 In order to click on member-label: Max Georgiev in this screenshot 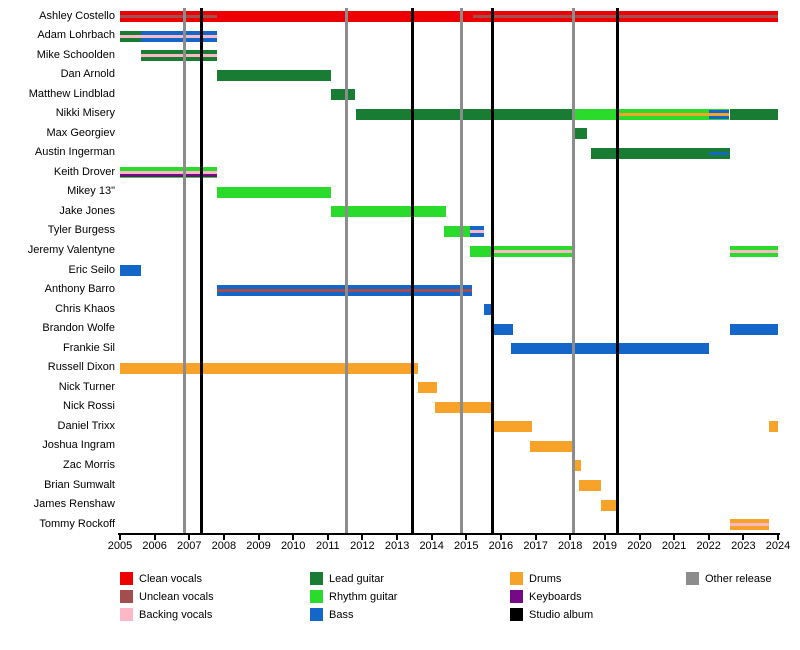, I will do `click(80, 132)`.